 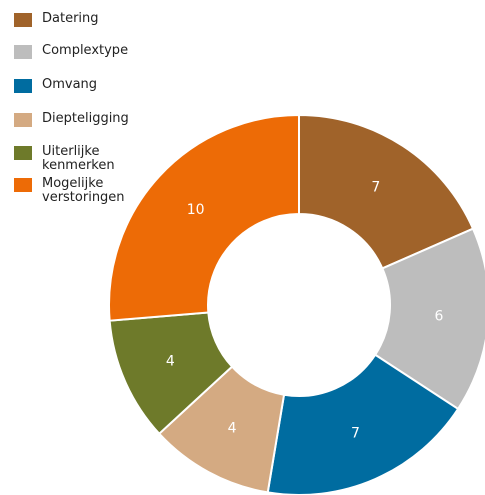 I want to click on legend-item: Uiterlijke kenmerken, so click(x=78, y=159).